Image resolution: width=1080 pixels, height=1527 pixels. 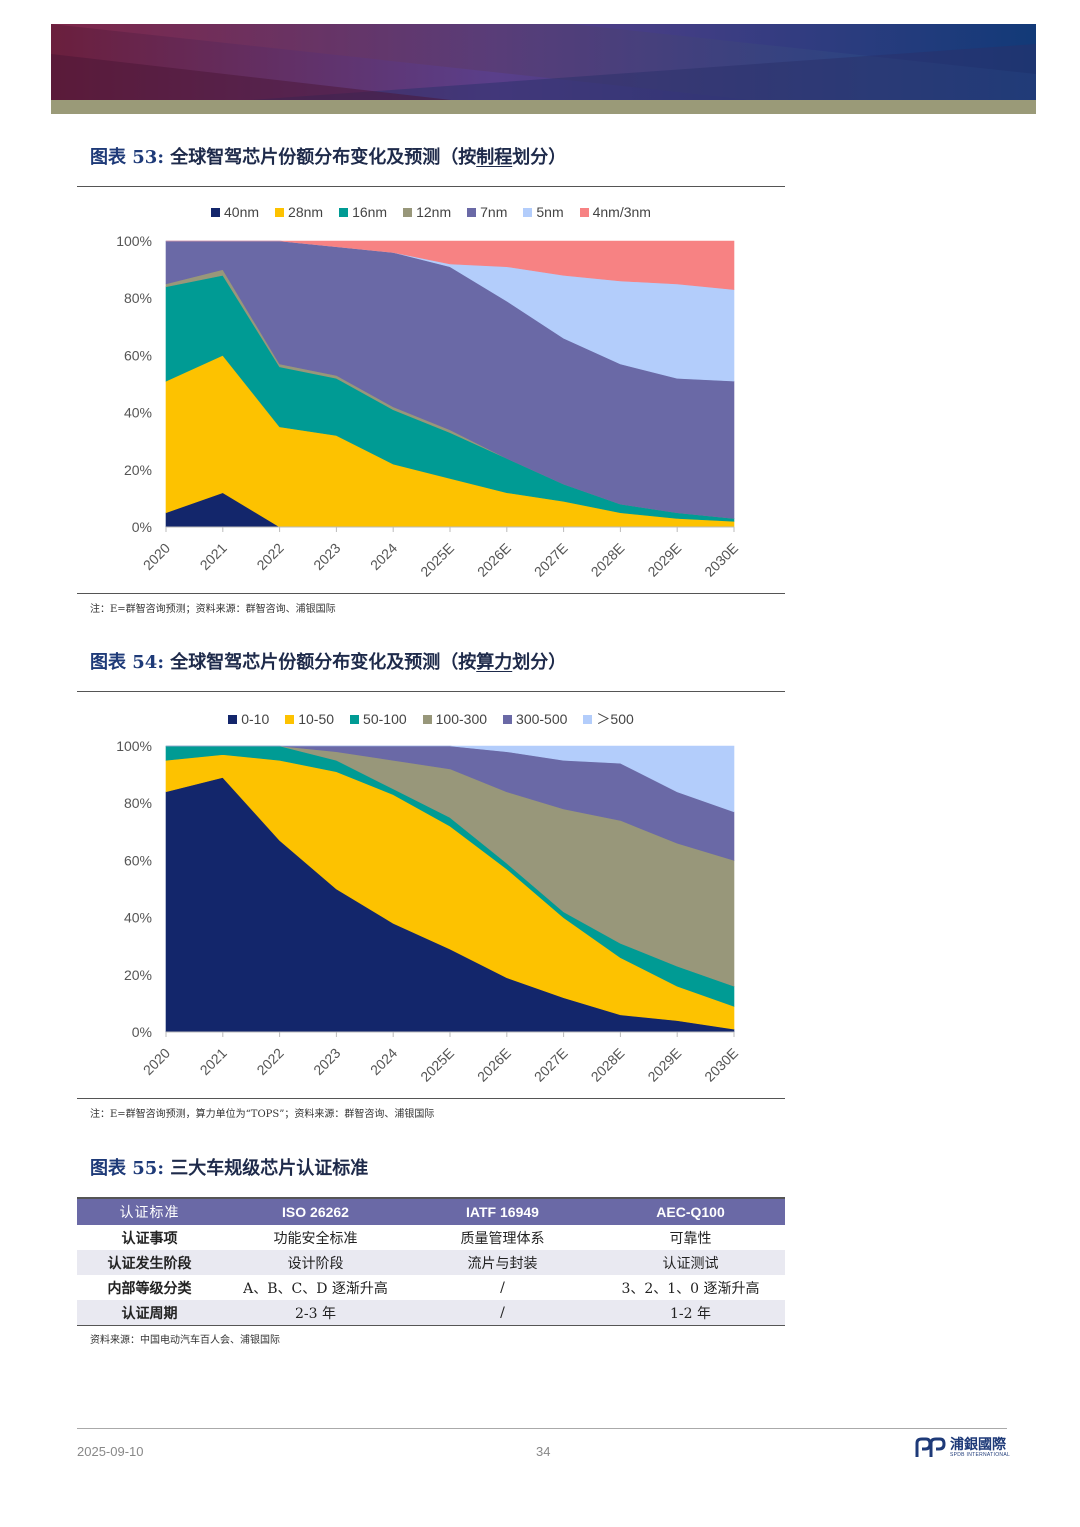 What do you see at coordinates (431, 691) in the screenshot?
I see `figure-54-top-rule` at bounding box center [431, 691].